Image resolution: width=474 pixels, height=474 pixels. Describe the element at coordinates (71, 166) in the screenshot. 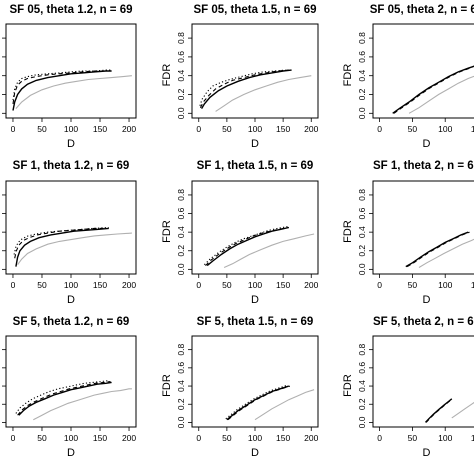

I see `panel-title: SF 1, theta 1.2, n = 69` at that location.